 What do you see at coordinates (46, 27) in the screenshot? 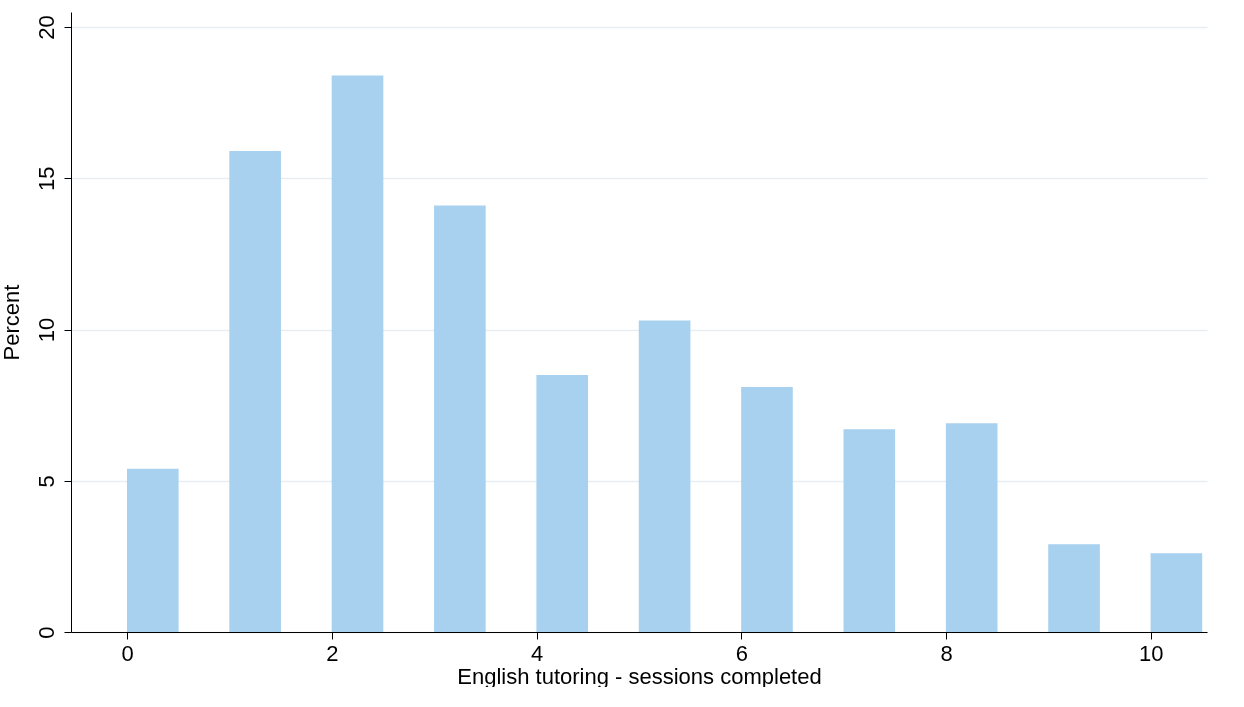
I see `y-tick-label: 20` at bounding box center [46, 27].